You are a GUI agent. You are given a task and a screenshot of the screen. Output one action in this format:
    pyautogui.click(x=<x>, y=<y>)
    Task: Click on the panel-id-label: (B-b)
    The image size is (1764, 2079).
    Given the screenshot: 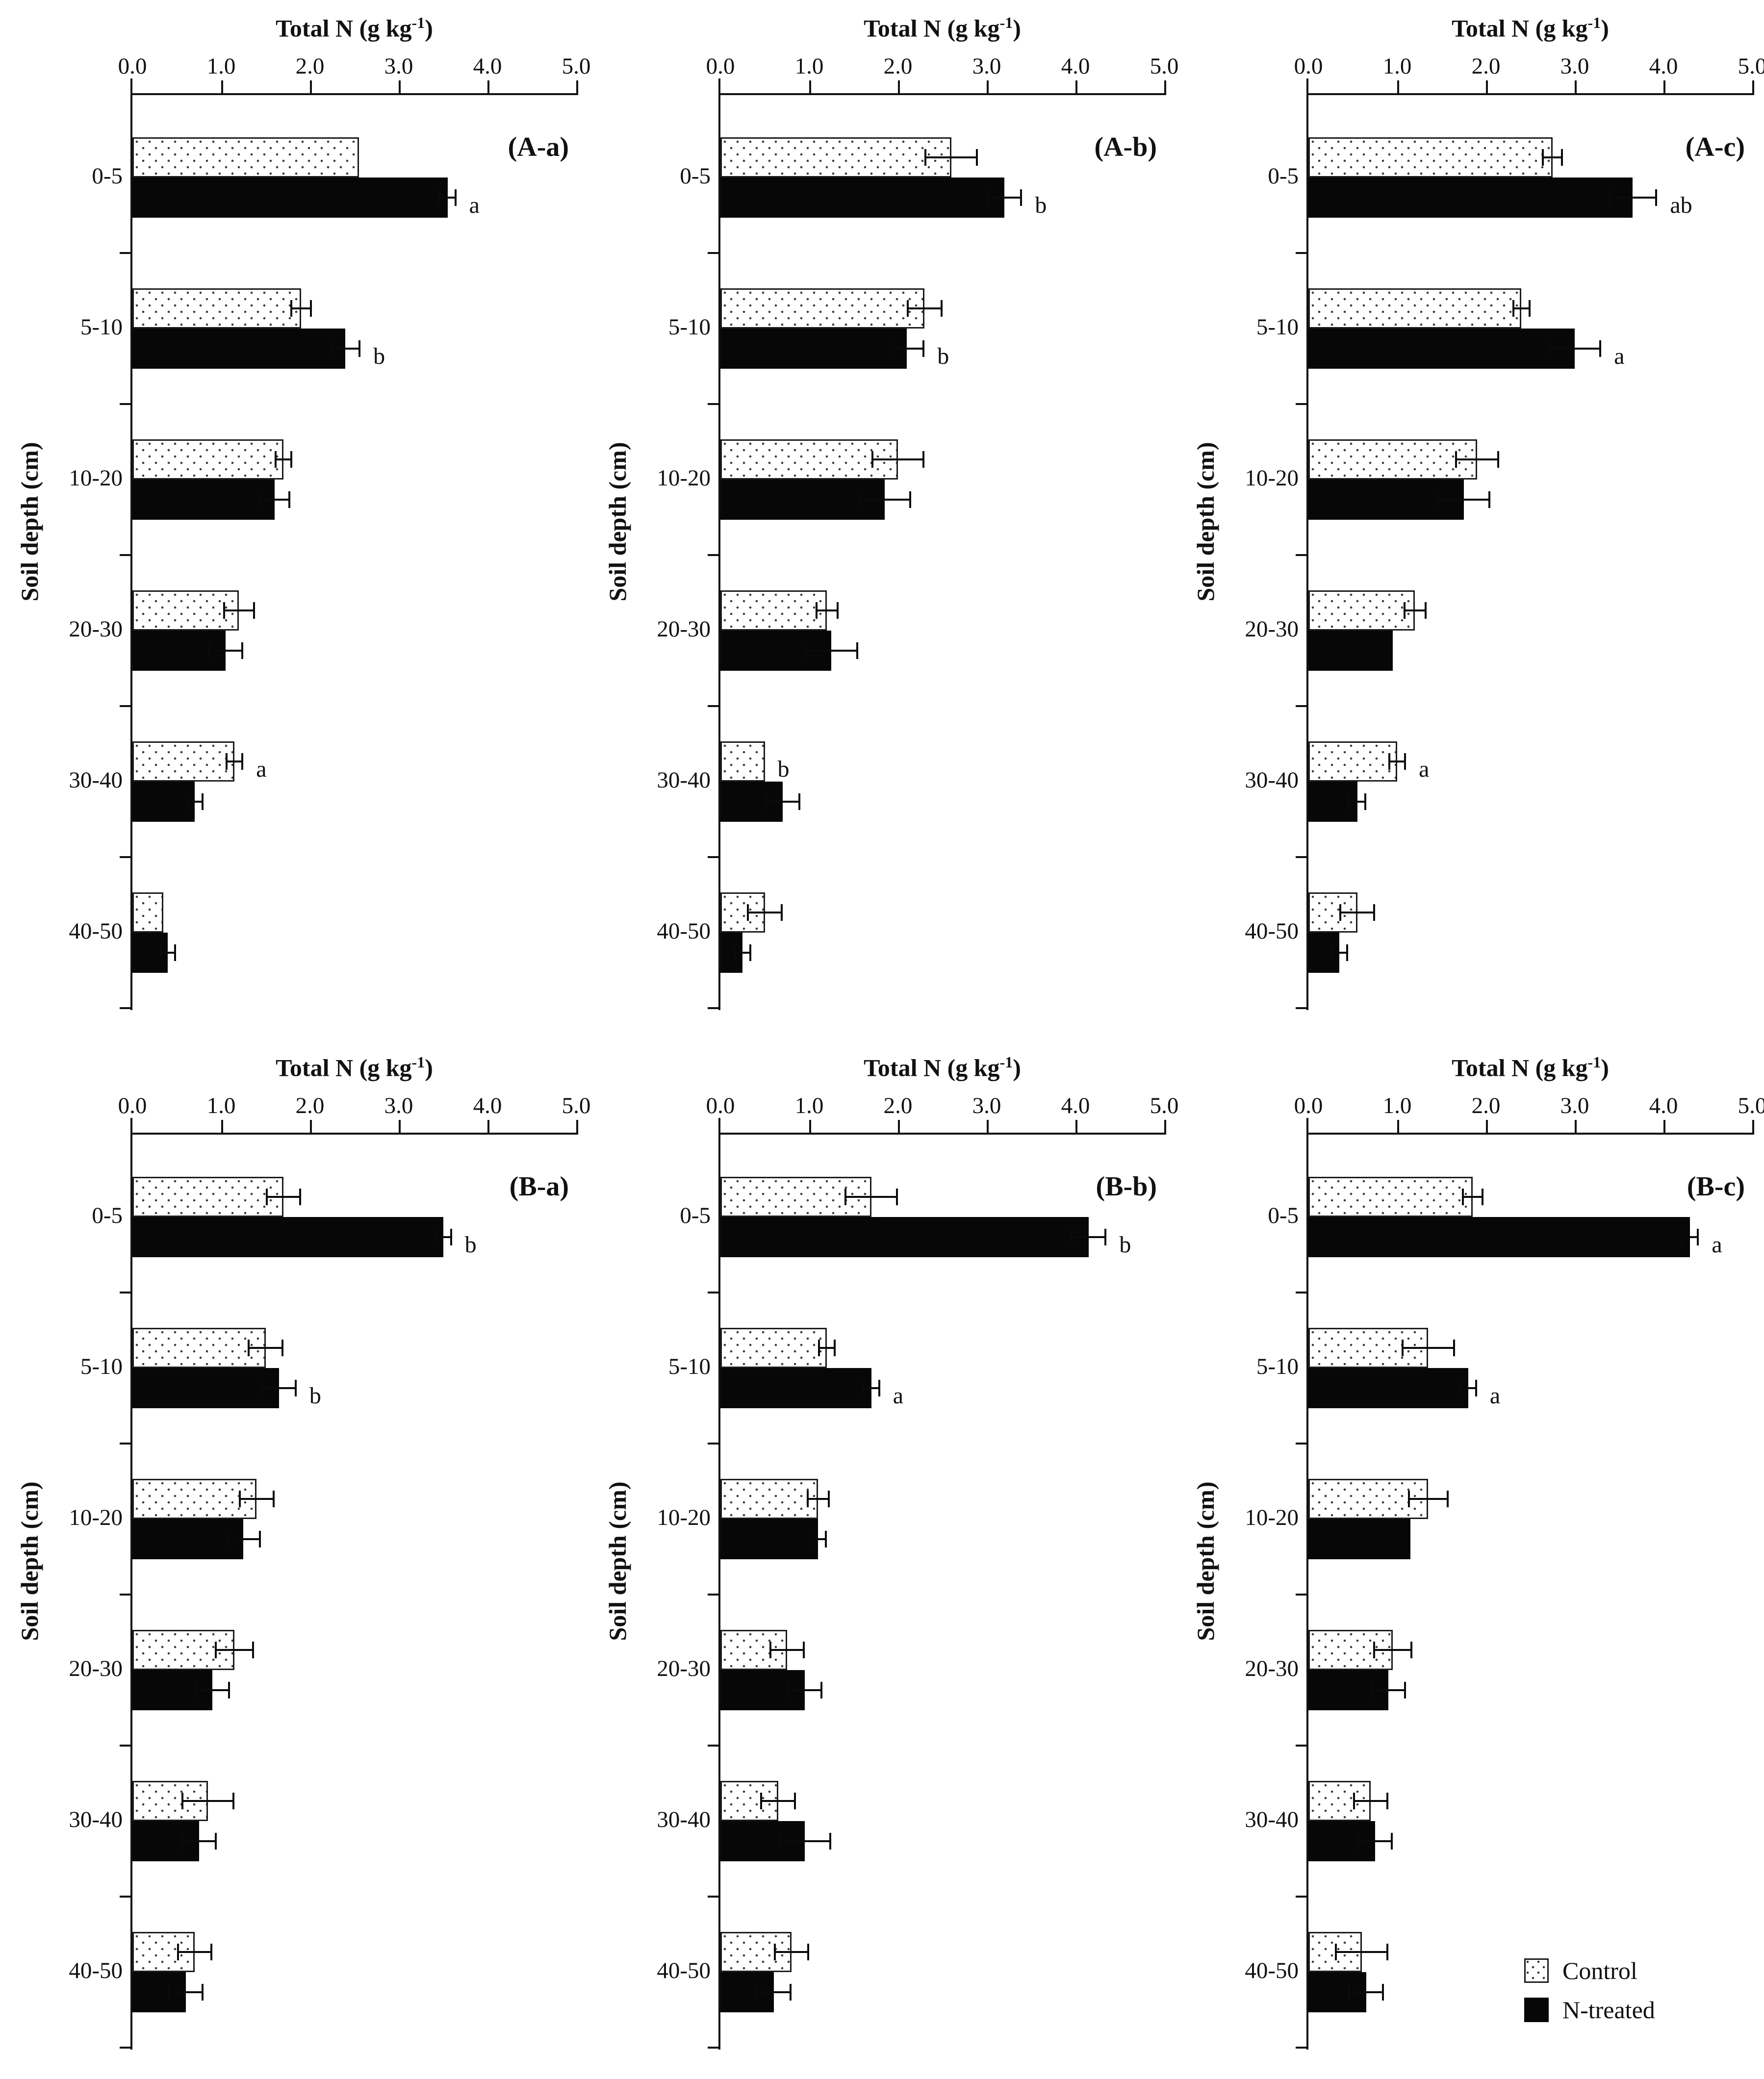 What is the action you would take?
    pyautogui.click(x=1126, y=1187)
    